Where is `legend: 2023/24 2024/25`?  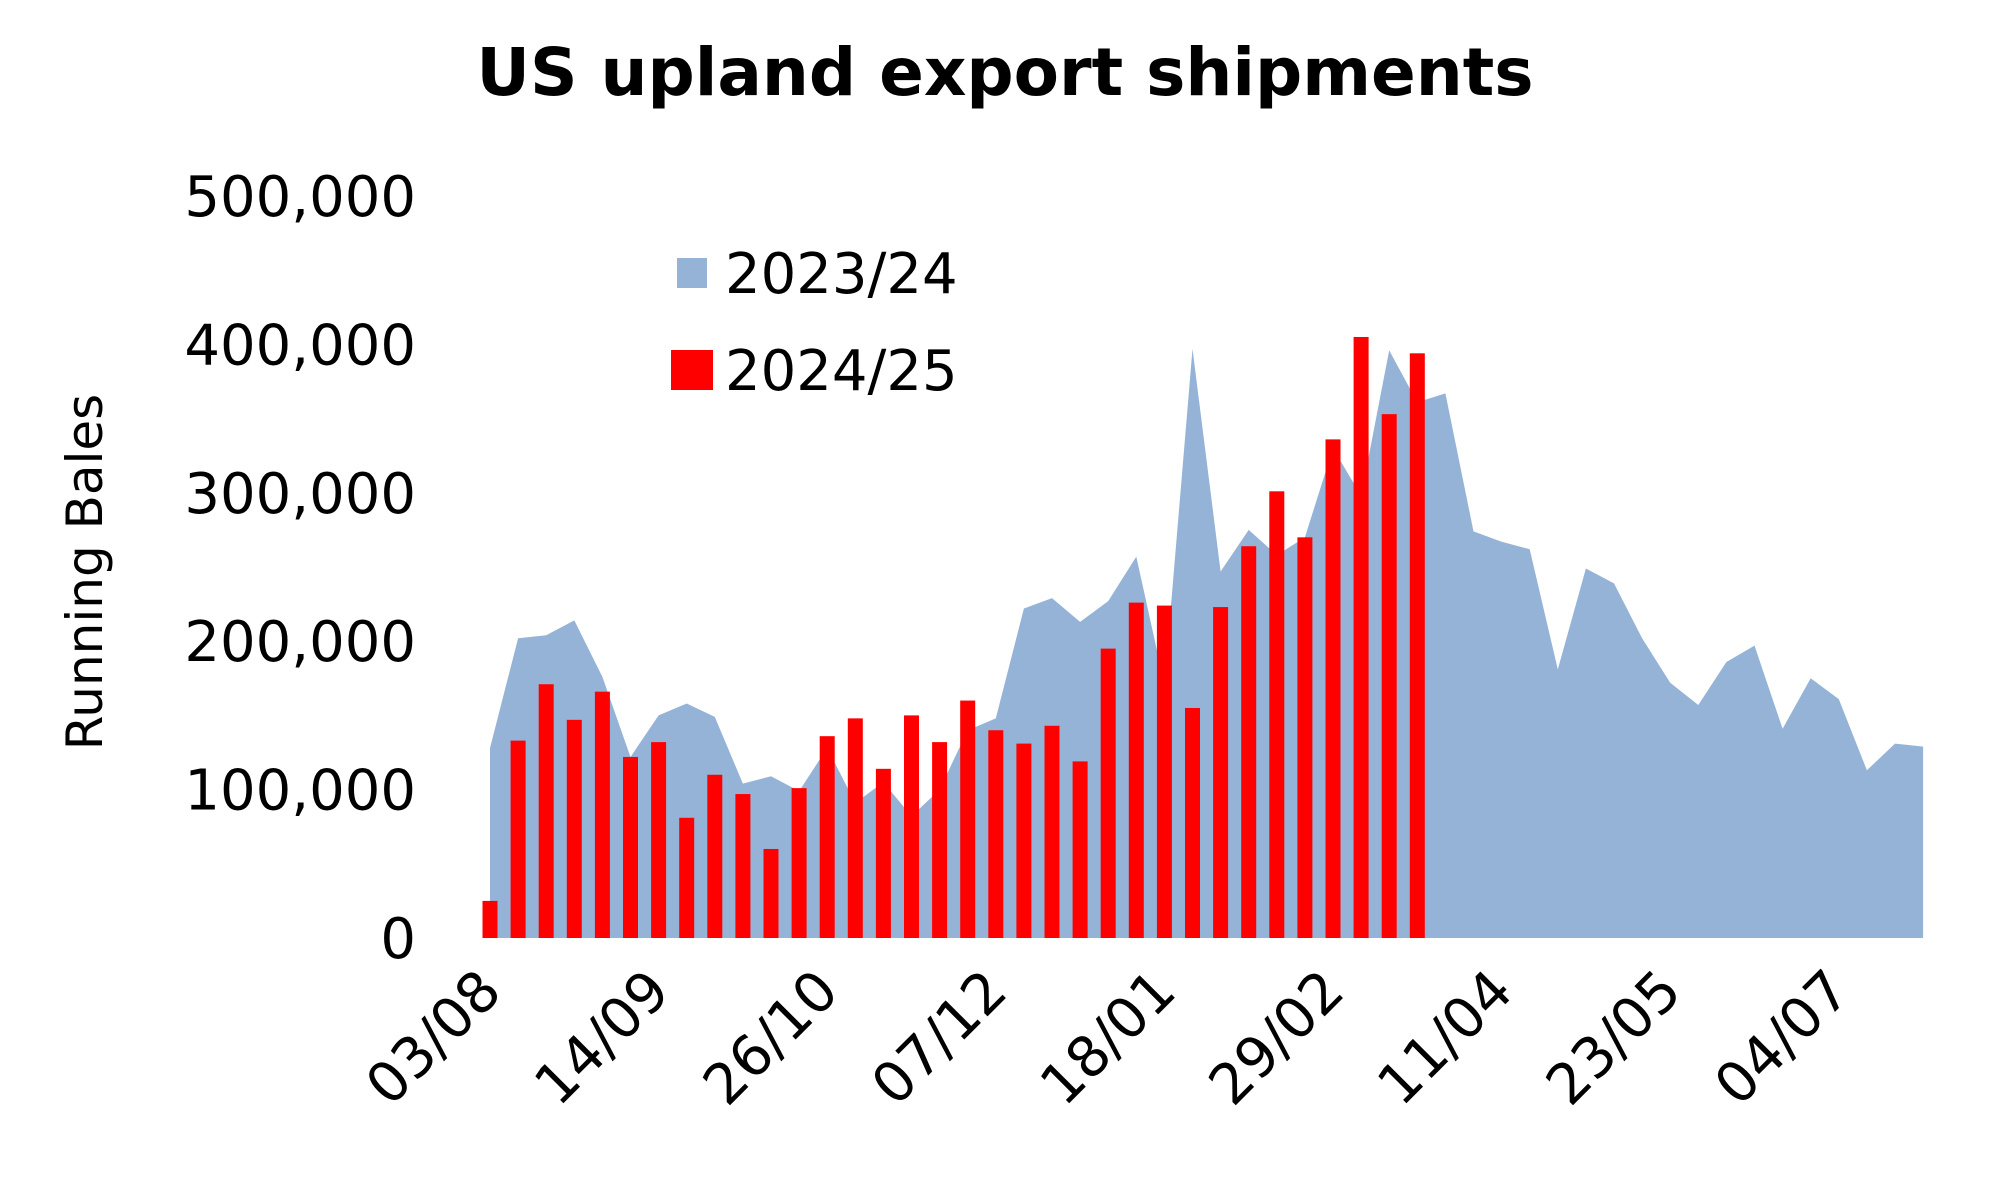 legend: 2023/24 2024/25 is located at coordinates (814, 323).